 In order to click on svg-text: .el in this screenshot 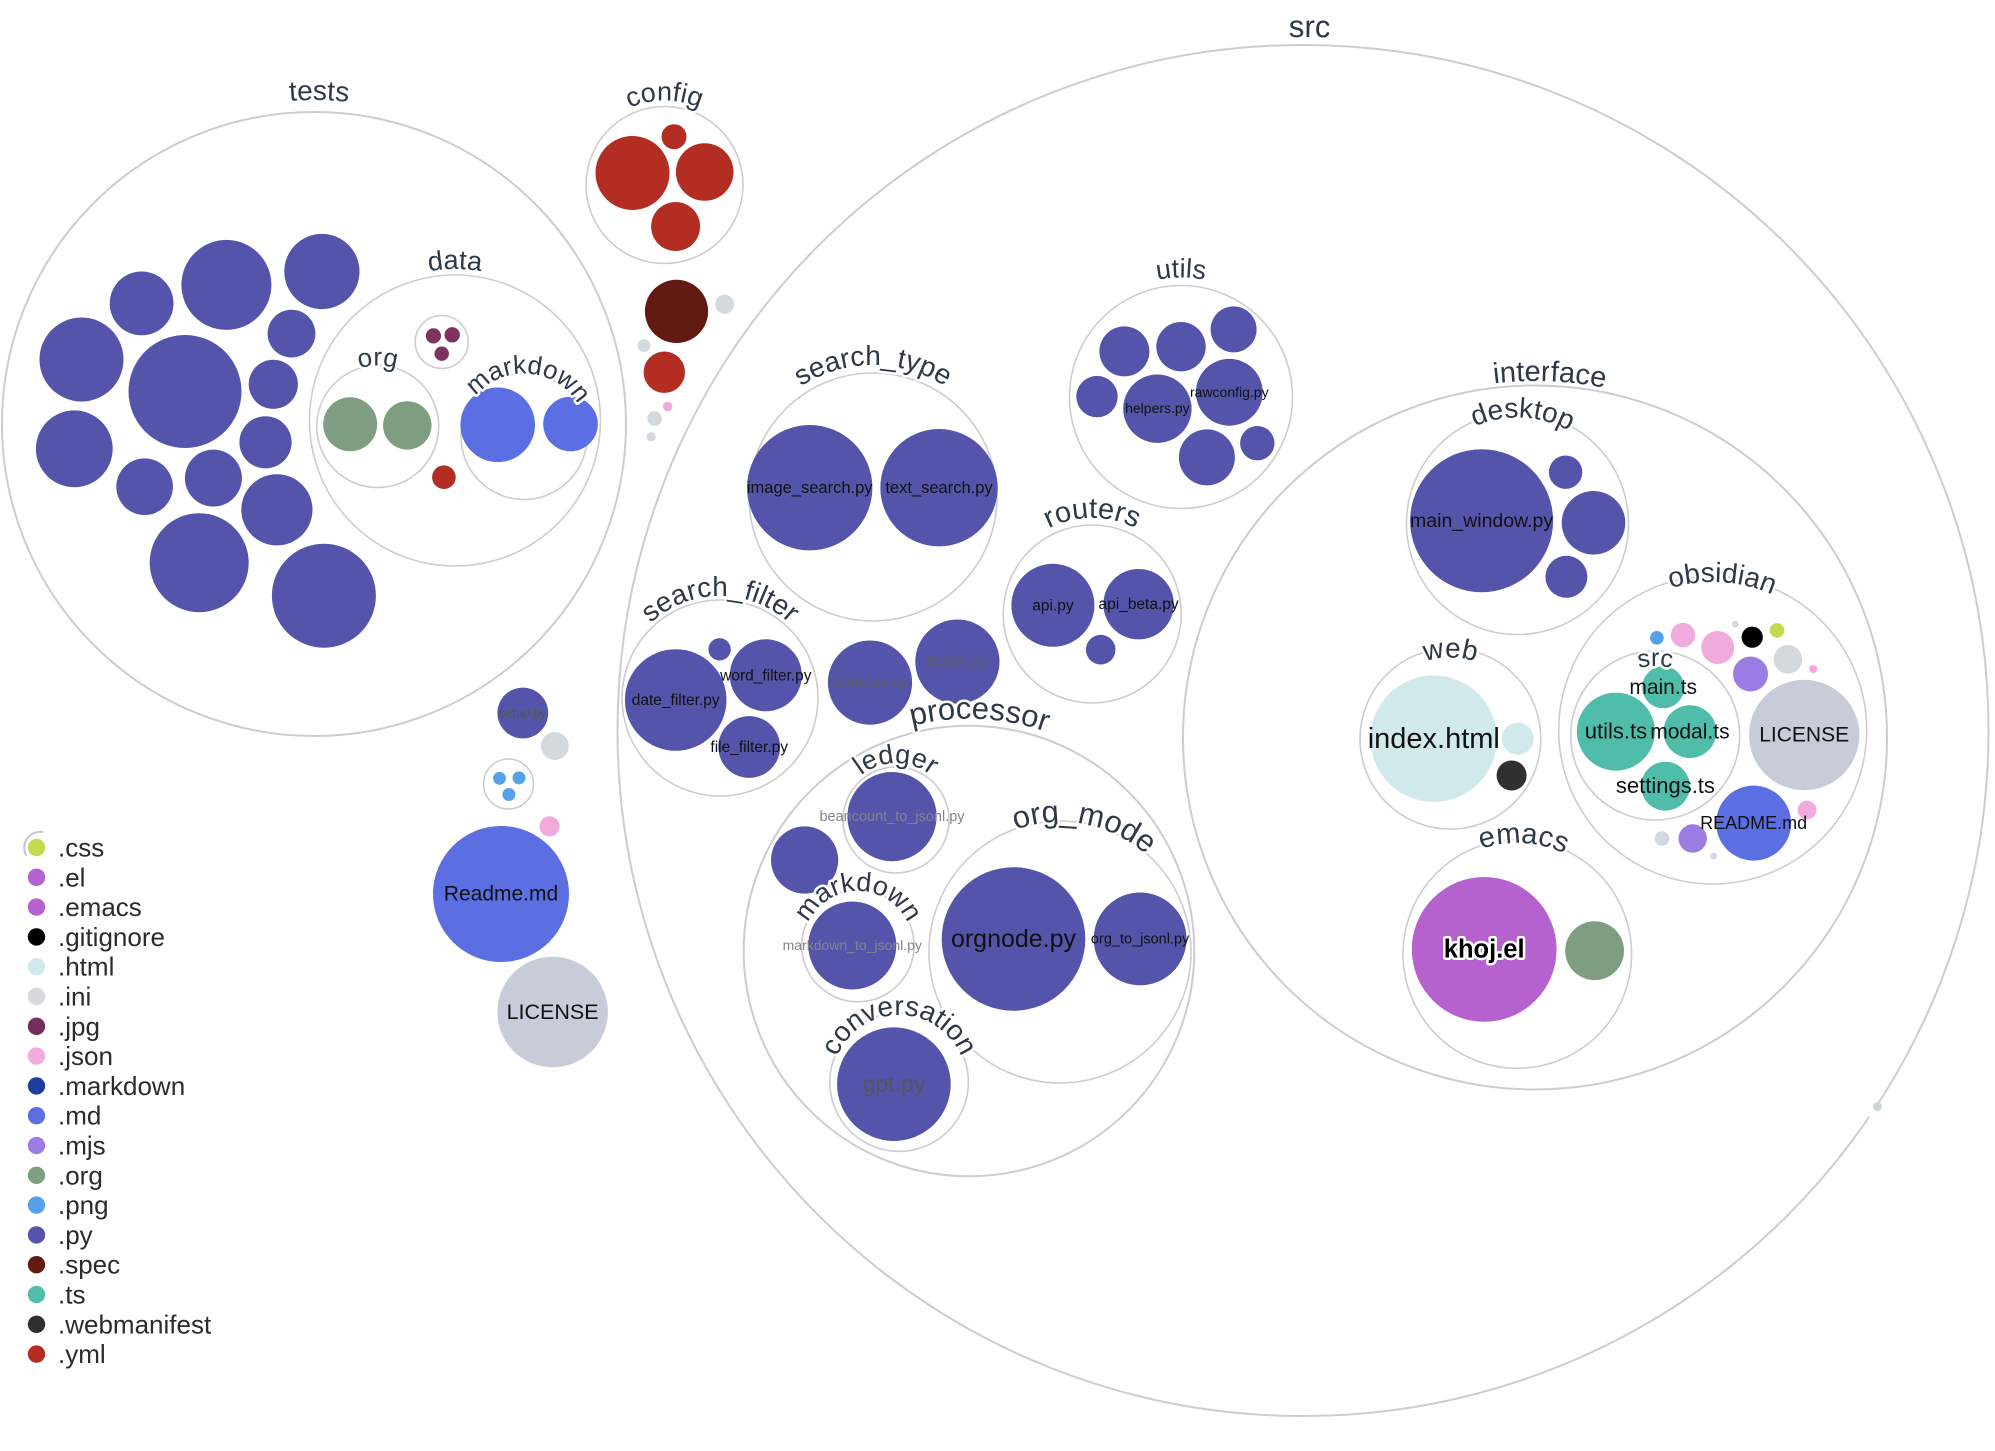, I will do `click(71, 877)`.